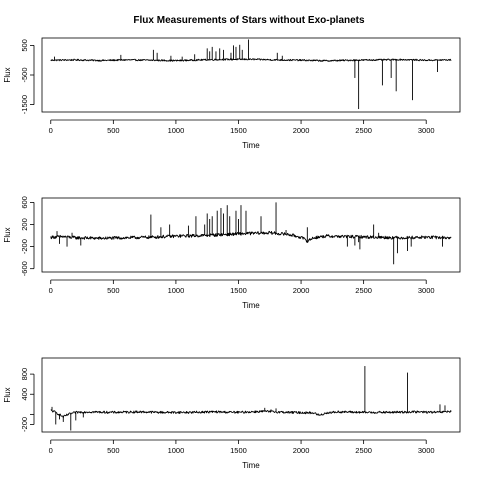  What do you see at coordinates (24, 104) in the screenshot?
I see `y-tick-label: -1500` at bounding box center [24, 104].